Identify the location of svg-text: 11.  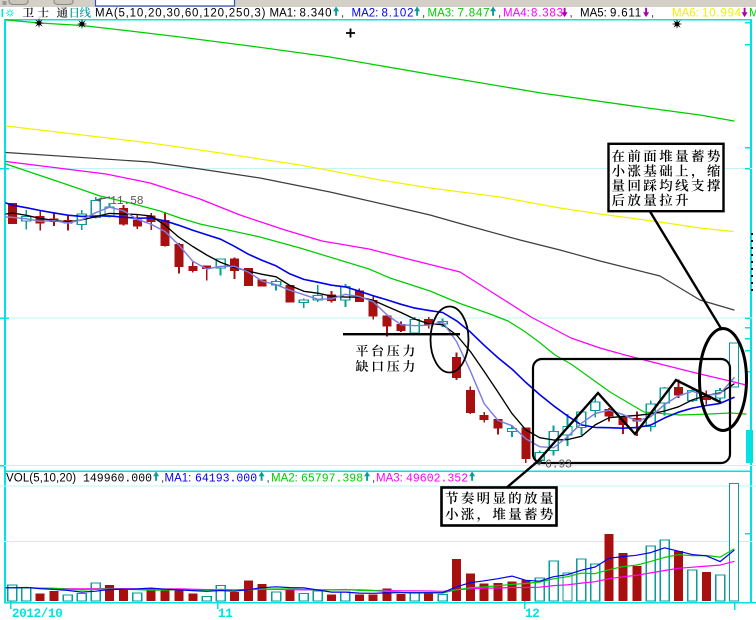
(225, 613).